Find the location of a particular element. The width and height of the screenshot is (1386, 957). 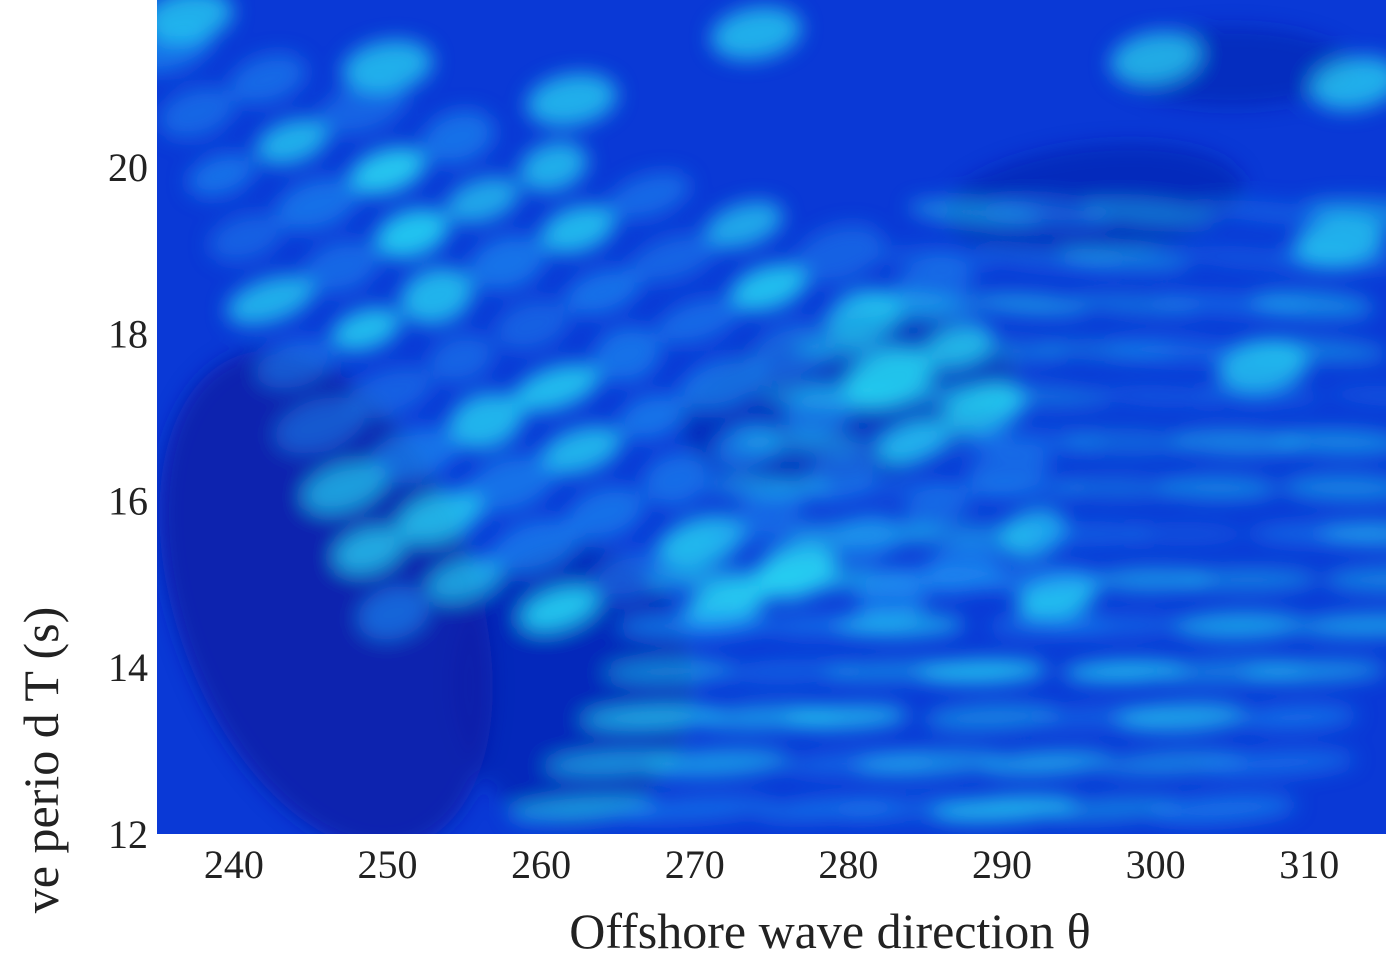

y-axis-title: ve perio d T (s) is located at coordinates (41, 760).